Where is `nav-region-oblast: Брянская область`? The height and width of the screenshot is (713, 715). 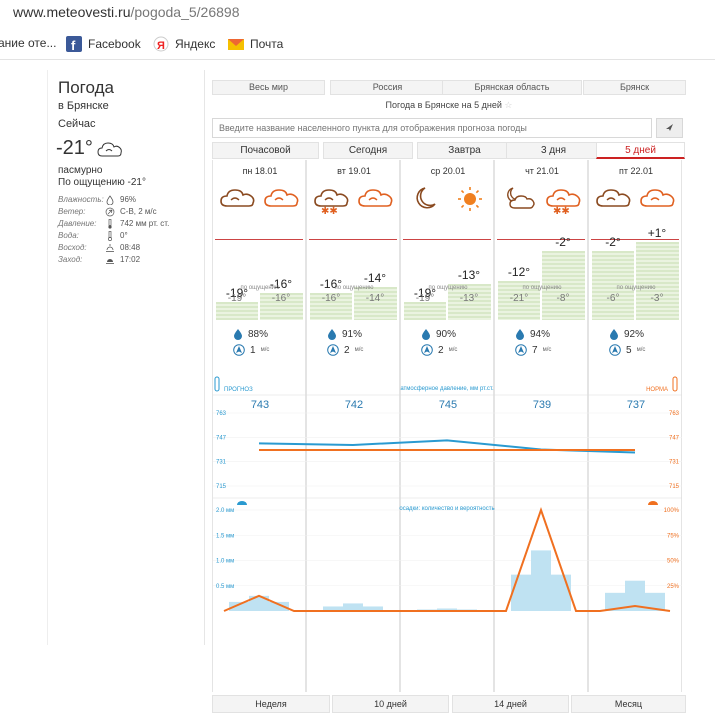
nav-region-oblast: Брянская область is located at coordinates (512, 87).